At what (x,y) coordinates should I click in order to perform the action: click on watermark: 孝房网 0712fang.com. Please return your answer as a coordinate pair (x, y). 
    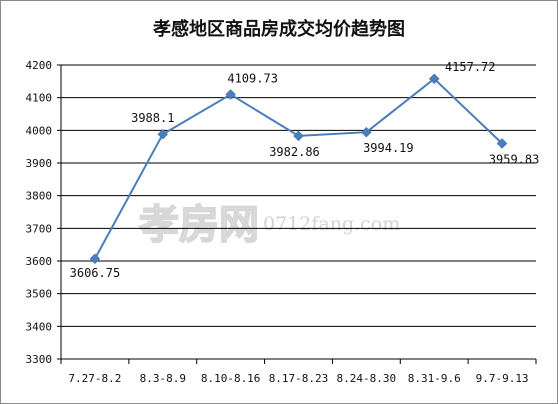
    Looking at the image, I should click on (269, 225).